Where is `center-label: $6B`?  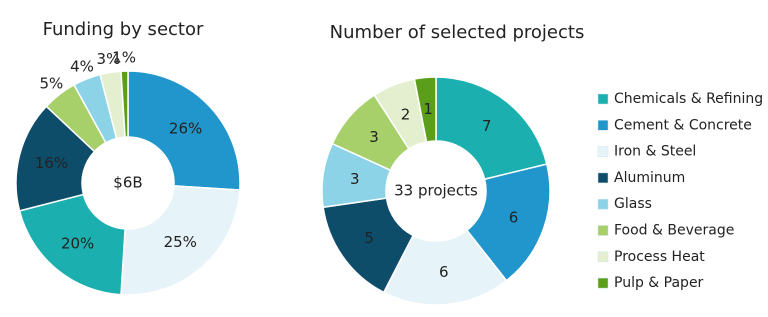 center-label: $6B is located at coordinates (127, 183).